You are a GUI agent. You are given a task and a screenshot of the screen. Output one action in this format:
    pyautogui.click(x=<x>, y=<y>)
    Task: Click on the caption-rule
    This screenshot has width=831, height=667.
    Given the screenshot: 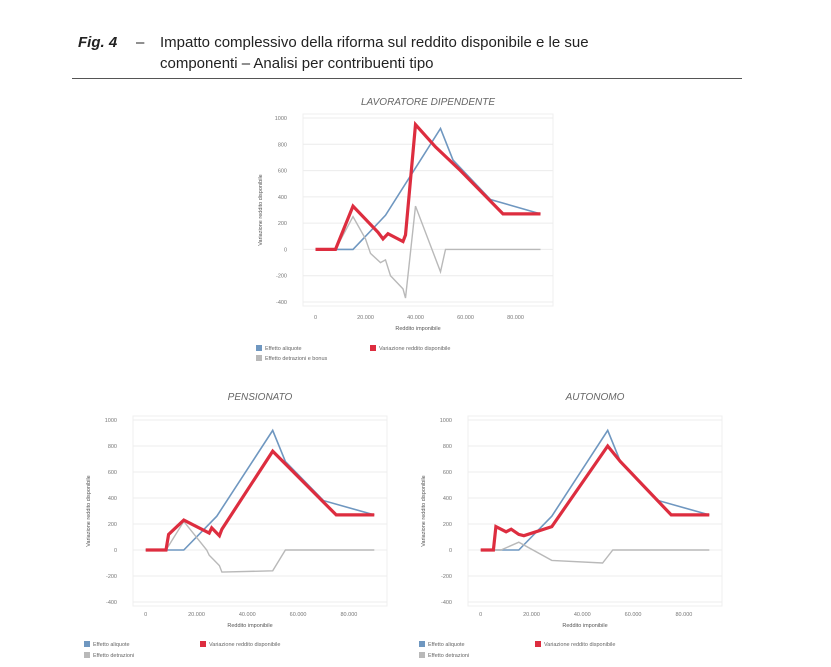 What is the action you would take?
    pyautogui.click(x=407, y=78)
    